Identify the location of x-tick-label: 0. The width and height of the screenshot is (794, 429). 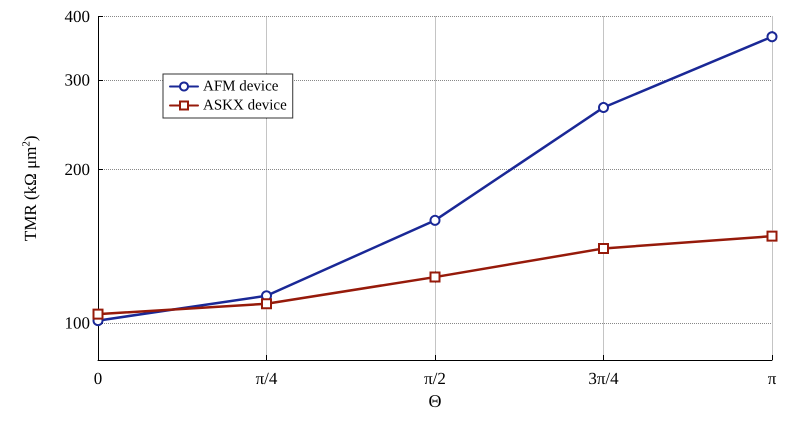
(98, 378).